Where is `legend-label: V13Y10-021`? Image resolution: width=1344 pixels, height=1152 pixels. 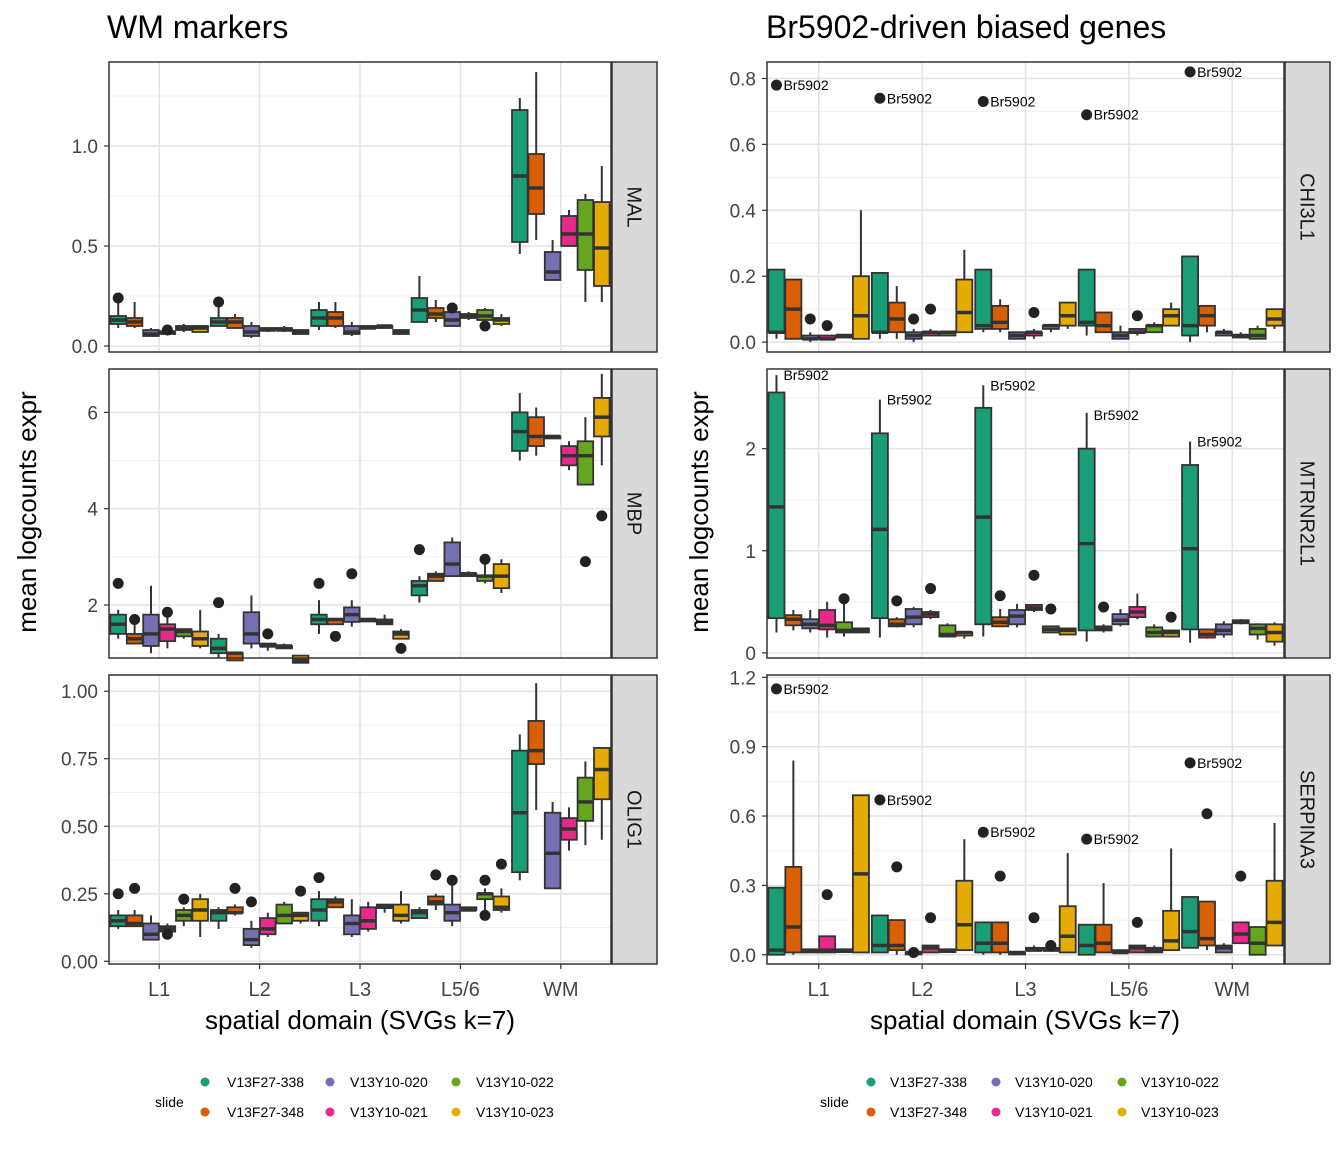
legend-label: V13Y10-021 is located at coordinates (1054, 1112).